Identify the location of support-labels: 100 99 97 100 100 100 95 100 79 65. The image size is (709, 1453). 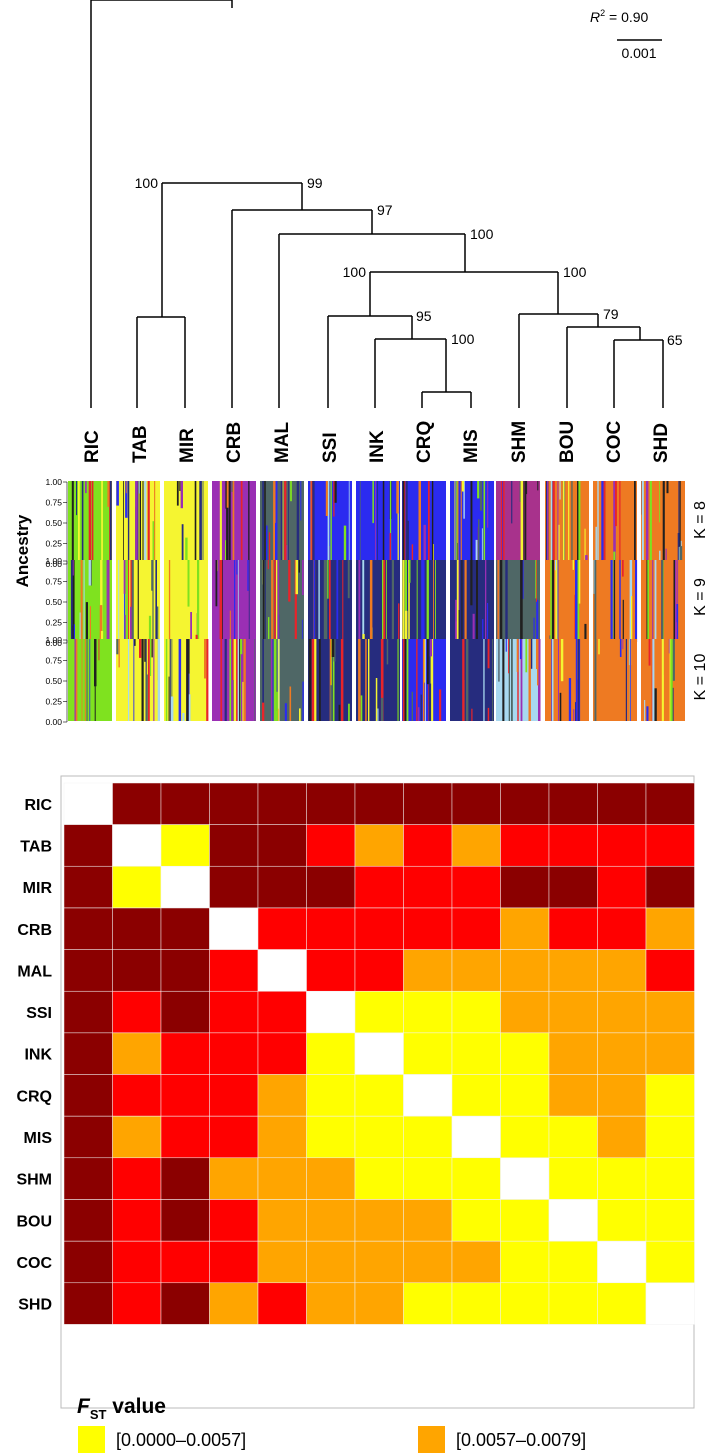
(409, 261).